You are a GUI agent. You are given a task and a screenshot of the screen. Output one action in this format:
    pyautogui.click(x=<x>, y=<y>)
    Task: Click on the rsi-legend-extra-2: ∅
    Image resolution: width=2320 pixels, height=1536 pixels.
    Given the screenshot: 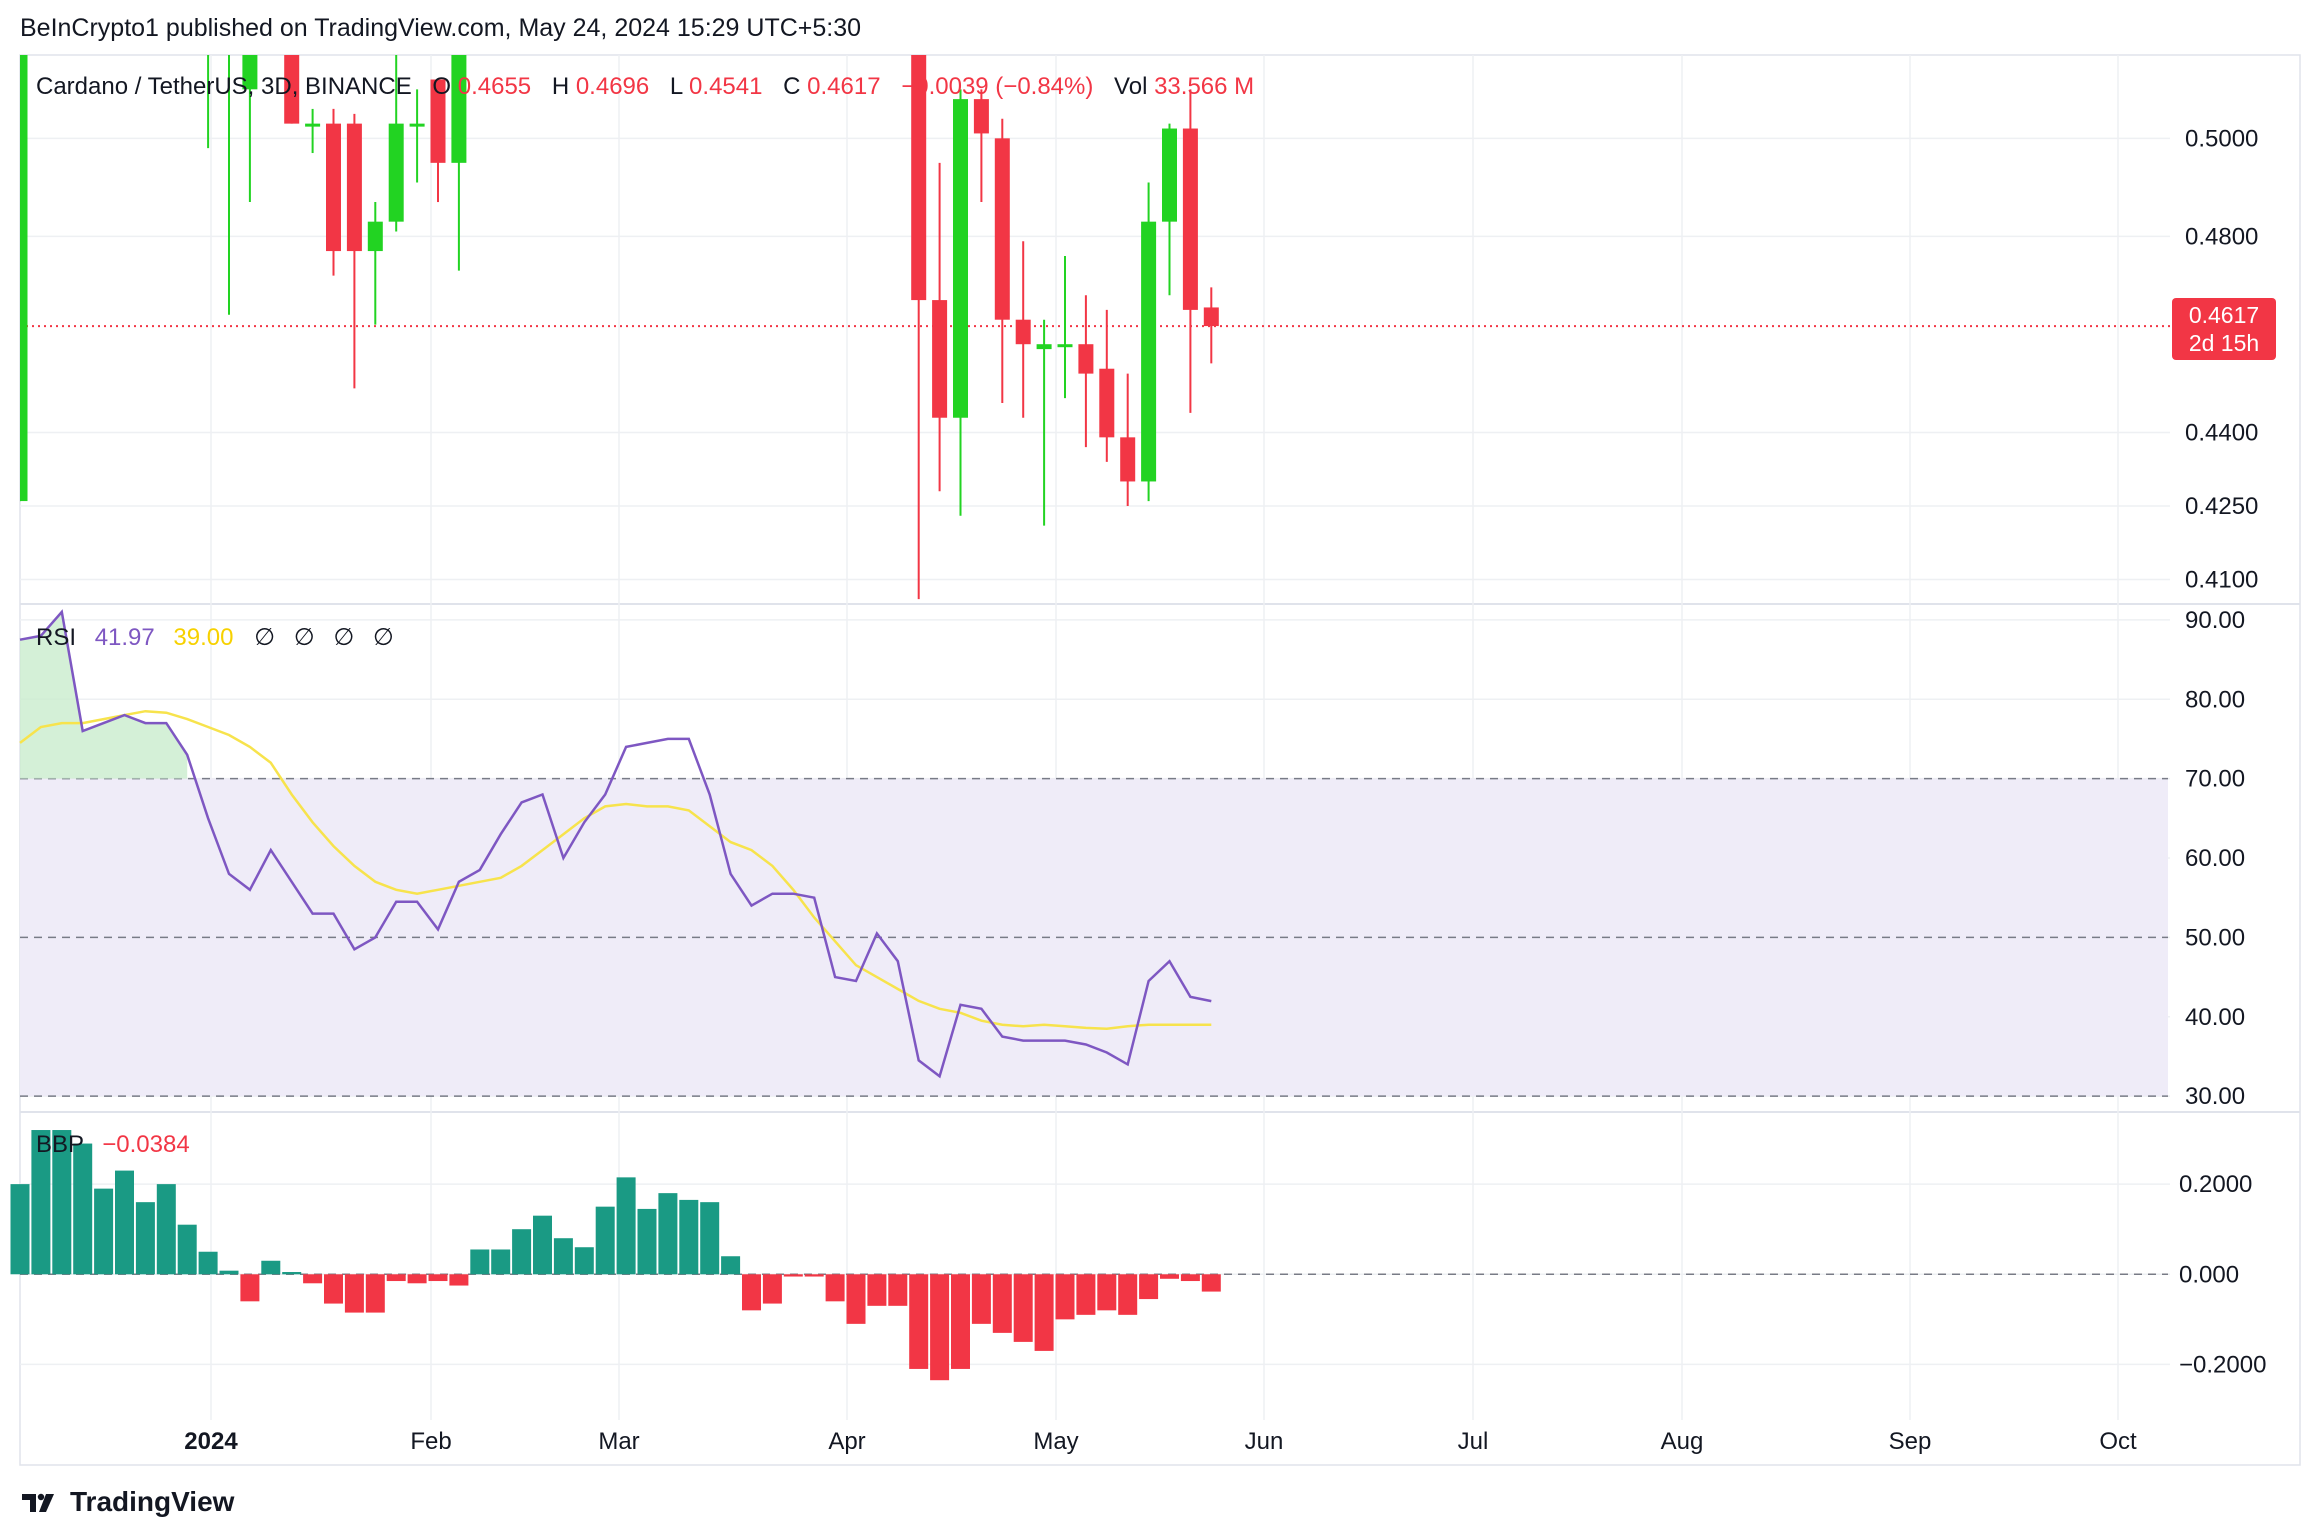 What is the action you would take?
    pyautogui.click(x=304, y=637)
    